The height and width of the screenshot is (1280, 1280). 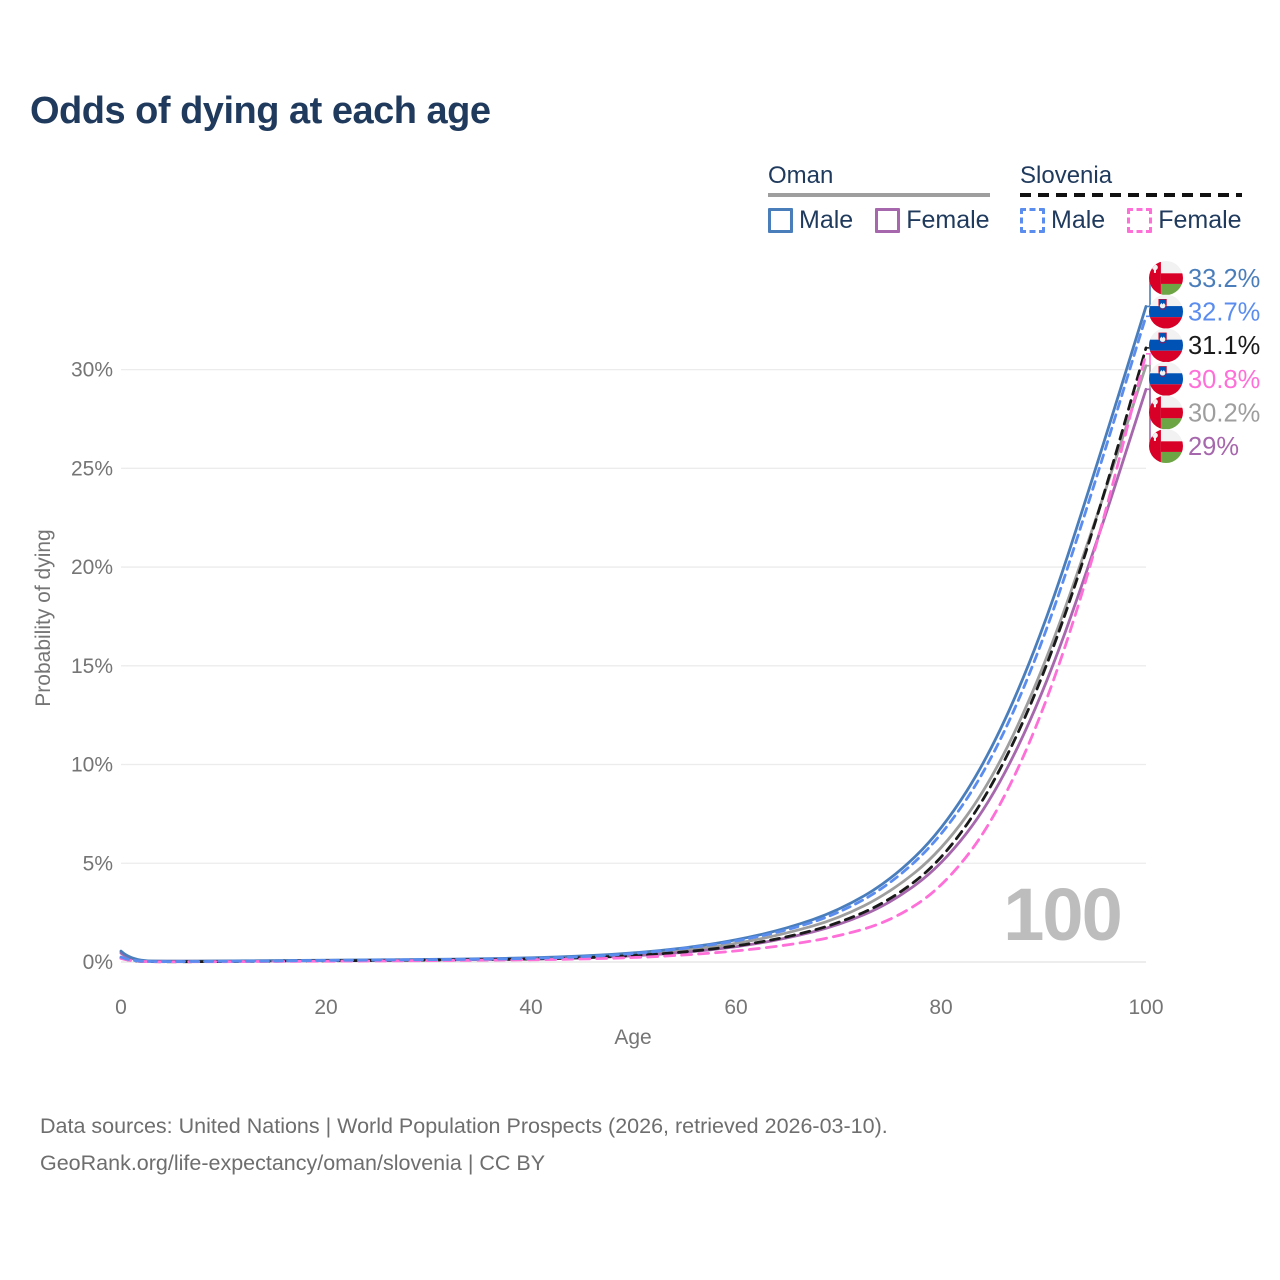 What do you see at coordinates (43, 618) in the screenshot?
I see `y-axis-title: Probability of dying` at bounding box center [43, 618].